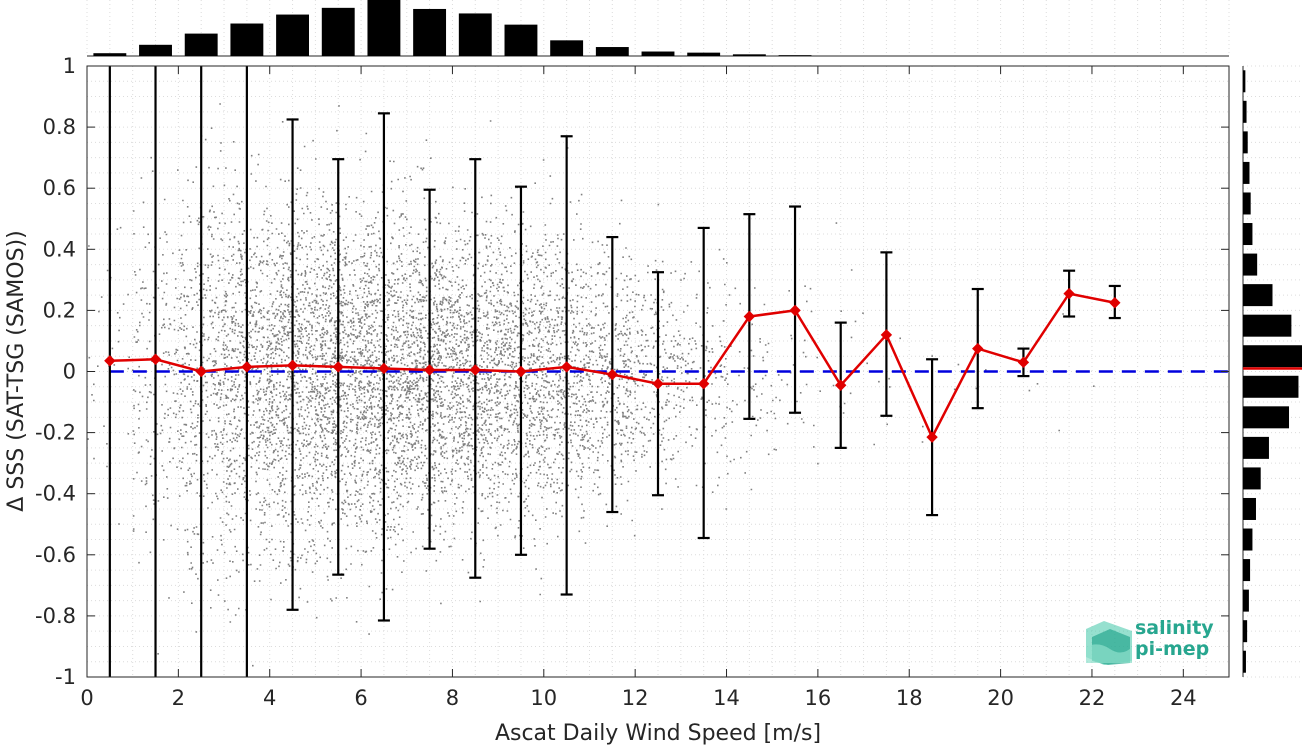 The height and width of the screenshot is (747, 1302). I want to click on x-tick-label: 16, so click(818, 698).